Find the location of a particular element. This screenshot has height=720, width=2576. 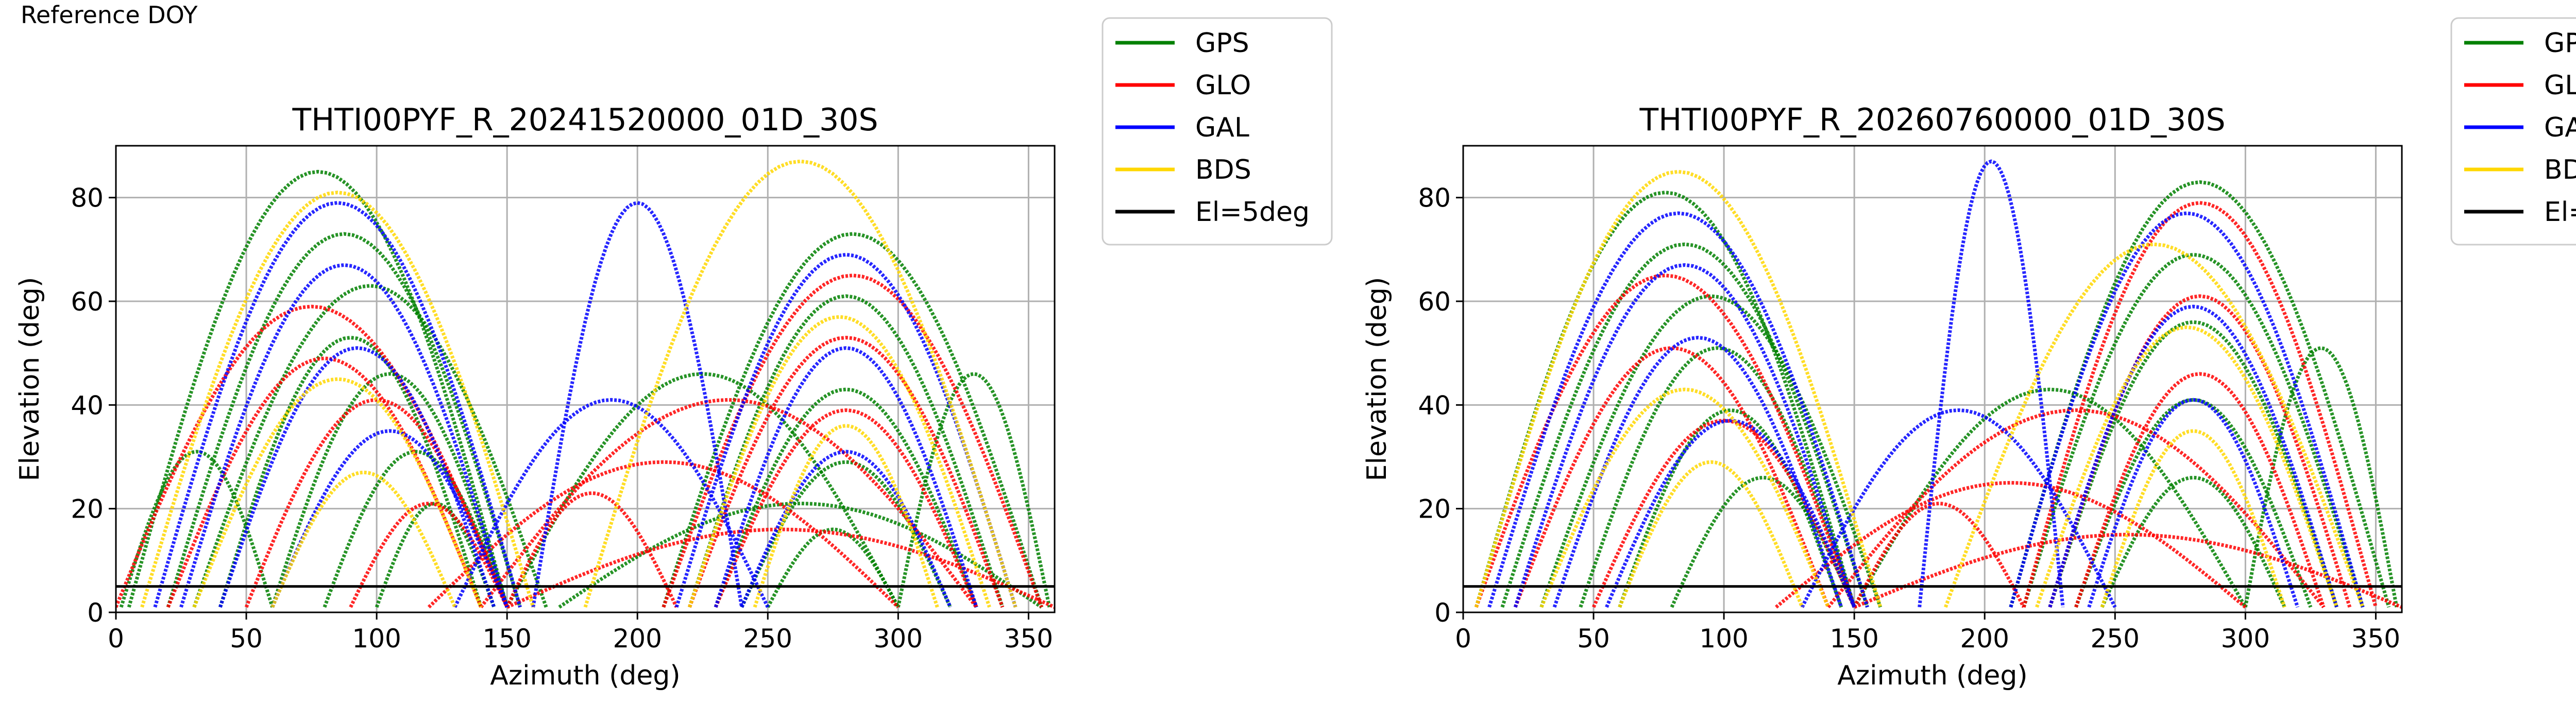

x-tick-label: 100 is located at coordinates (1723, 639).